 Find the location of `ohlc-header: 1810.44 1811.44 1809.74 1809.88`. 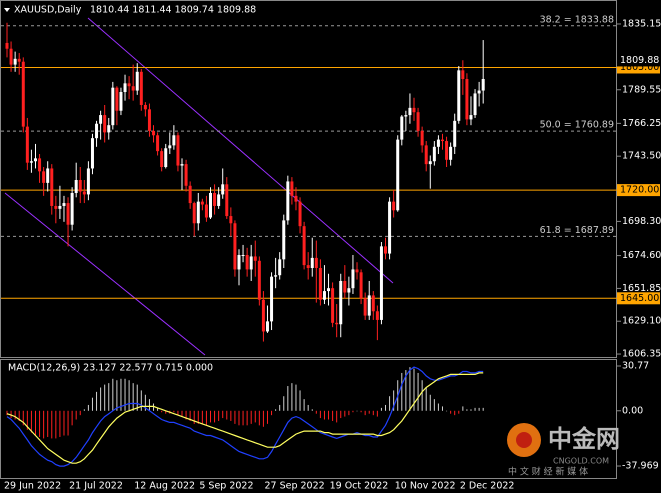

ohlc-header: 1810.44 1811.44 1809.74 1809.88 is located at coordinates (173, 10).